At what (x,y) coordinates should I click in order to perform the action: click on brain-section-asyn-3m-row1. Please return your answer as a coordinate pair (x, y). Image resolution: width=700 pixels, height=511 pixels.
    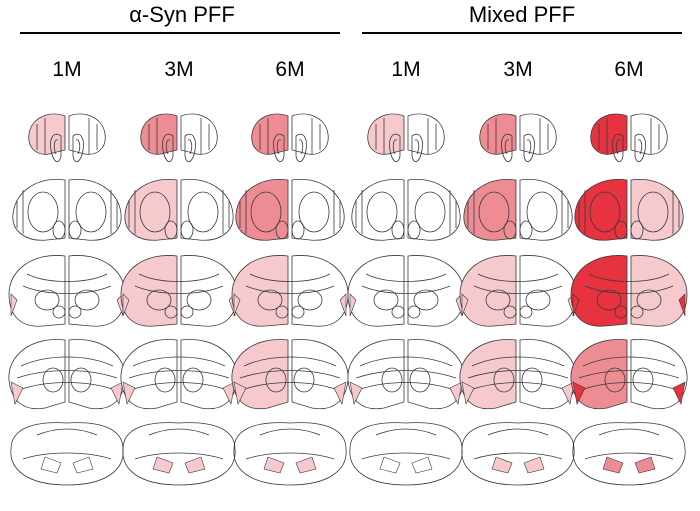
    Looking at the image, I should click on (179, 138).